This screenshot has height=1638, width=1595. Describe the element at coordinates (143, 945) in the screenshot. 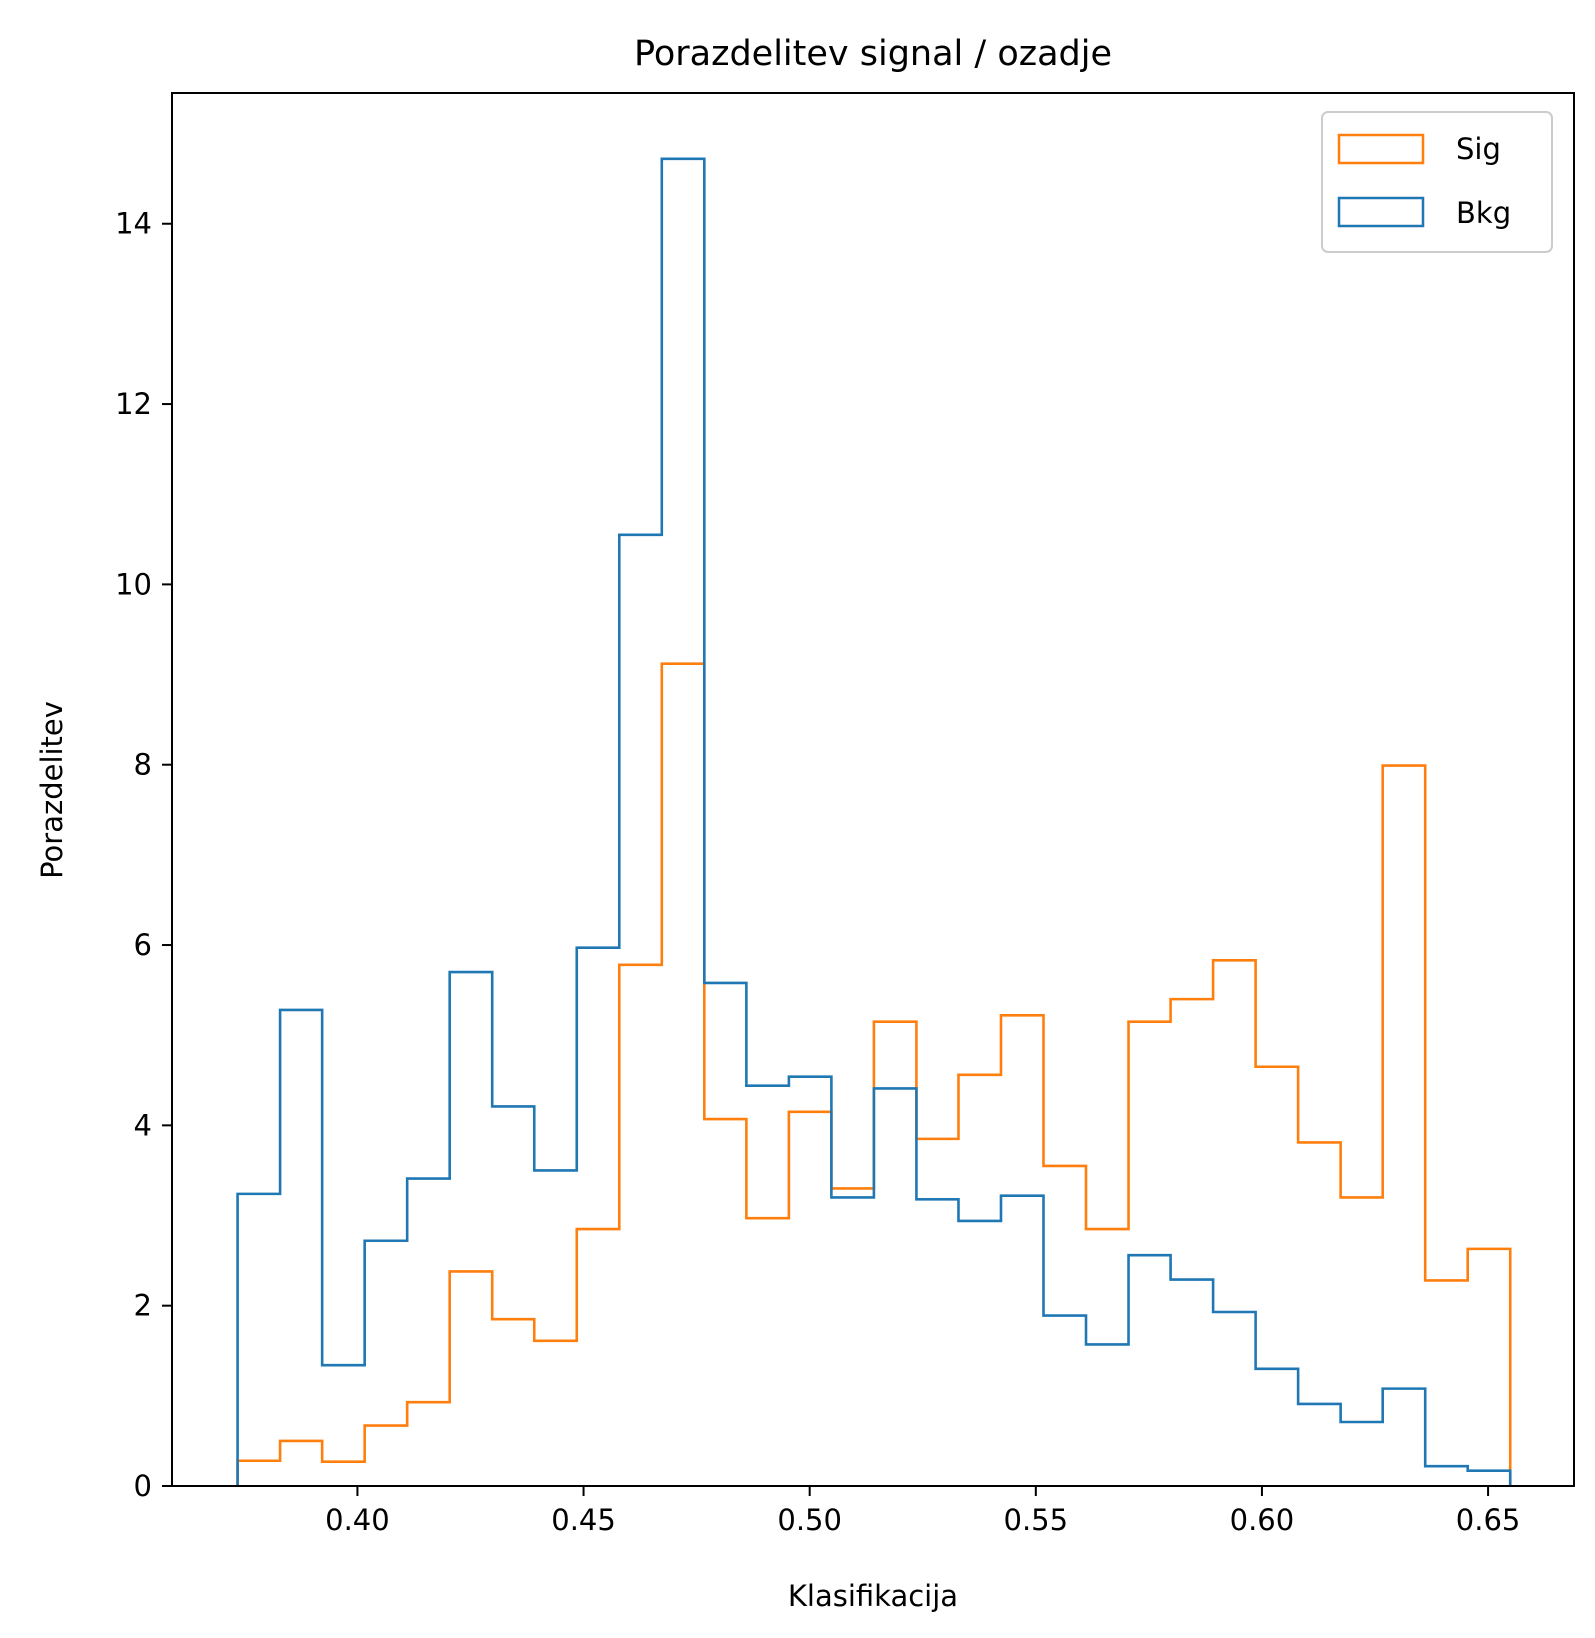

I see `y-tick-label: 6` at that location.